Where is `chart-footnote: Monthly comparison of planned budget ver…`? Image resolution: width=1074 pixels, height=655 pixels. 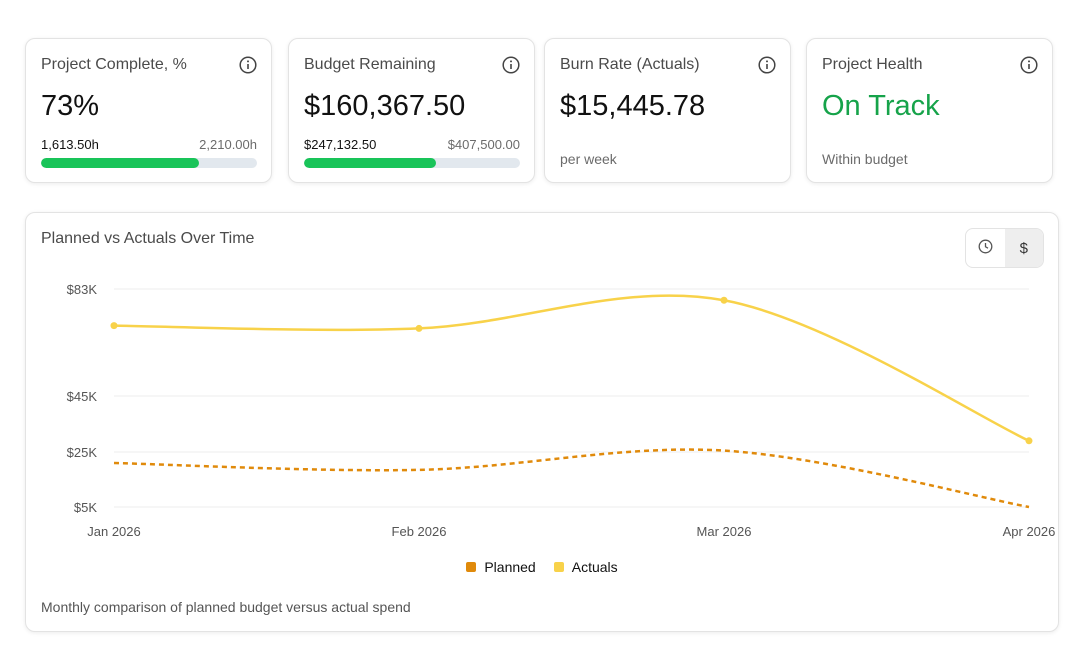
chart-footnote: Monthly comparison of planned budget ver… is located at coordinates (226, 607).